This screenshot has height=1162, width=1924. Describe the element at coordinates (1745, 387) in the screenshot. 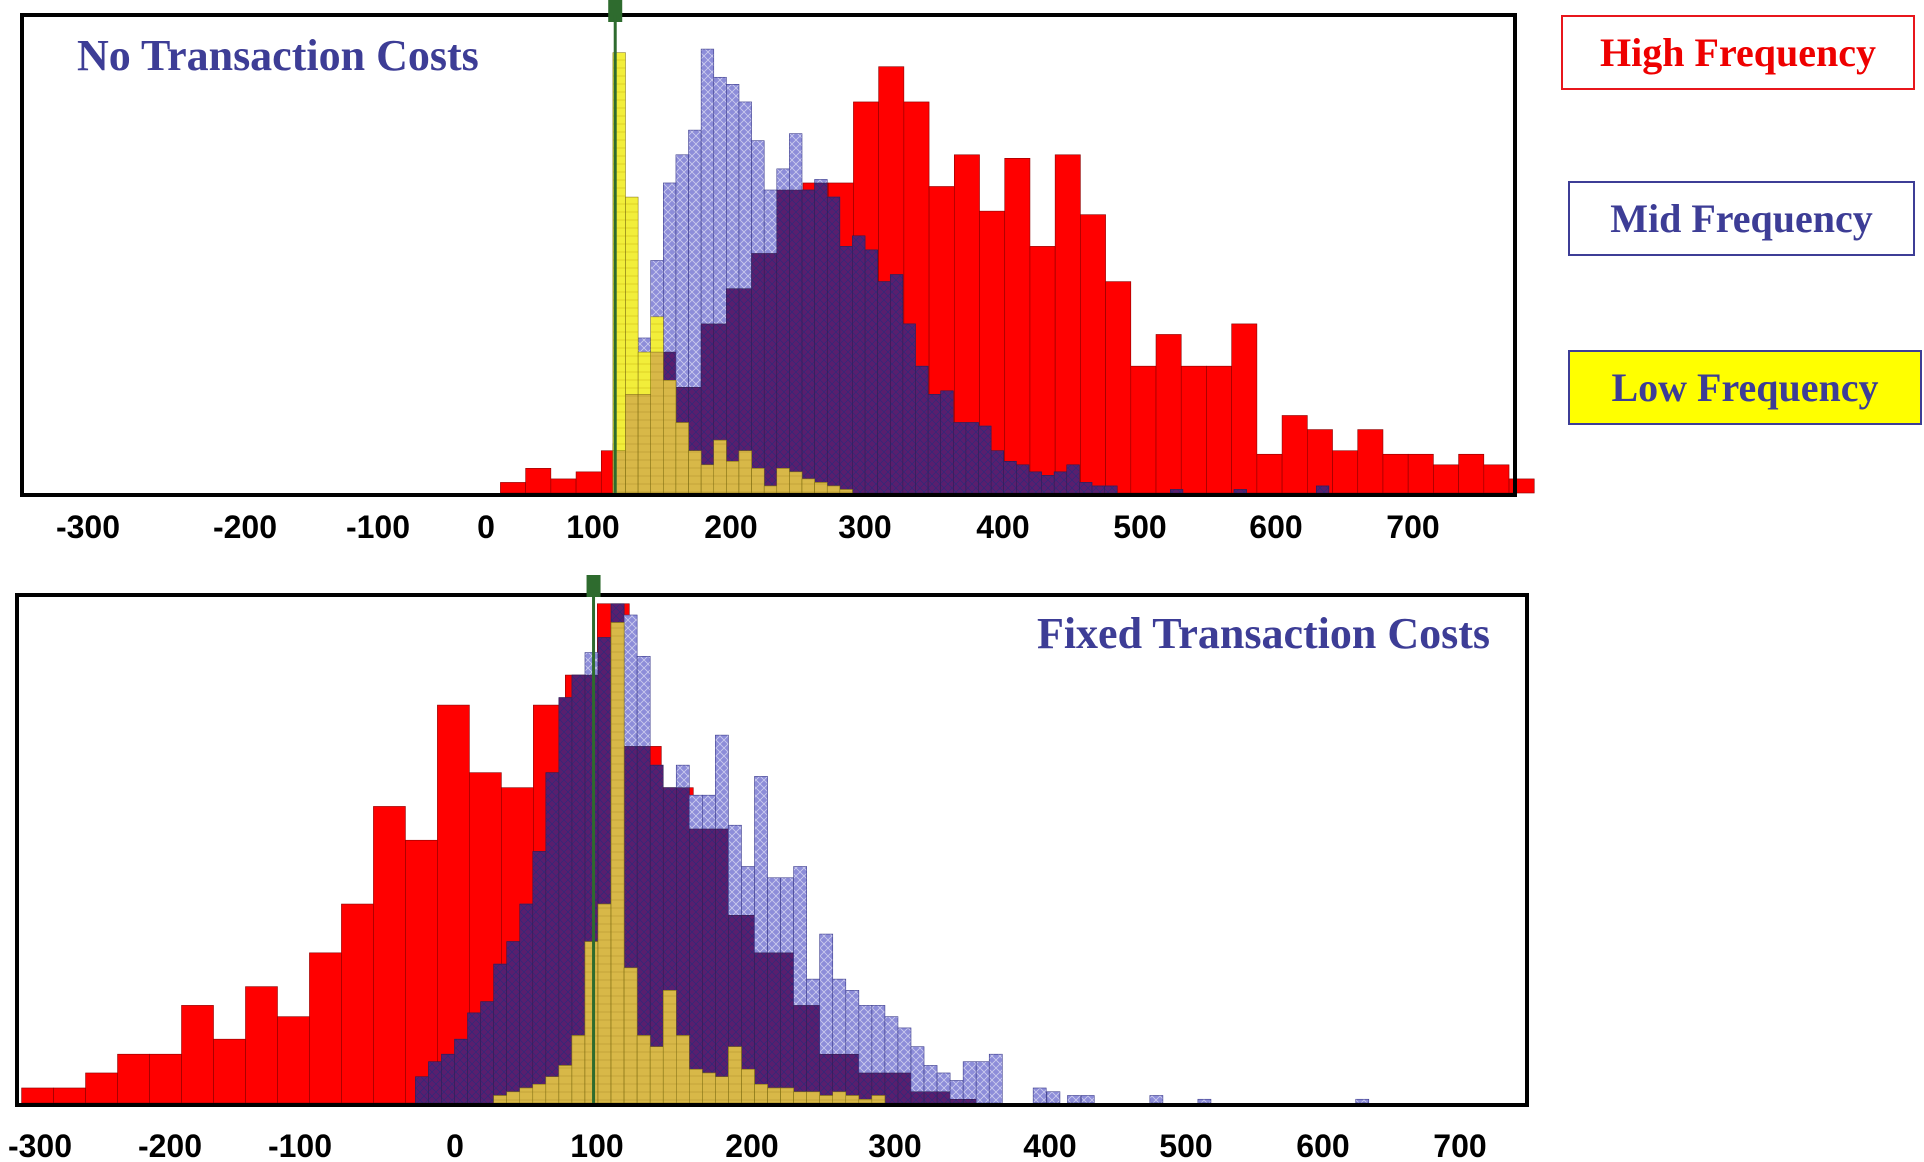

I see `legend-low-frequency: Low Frequency` at that location.